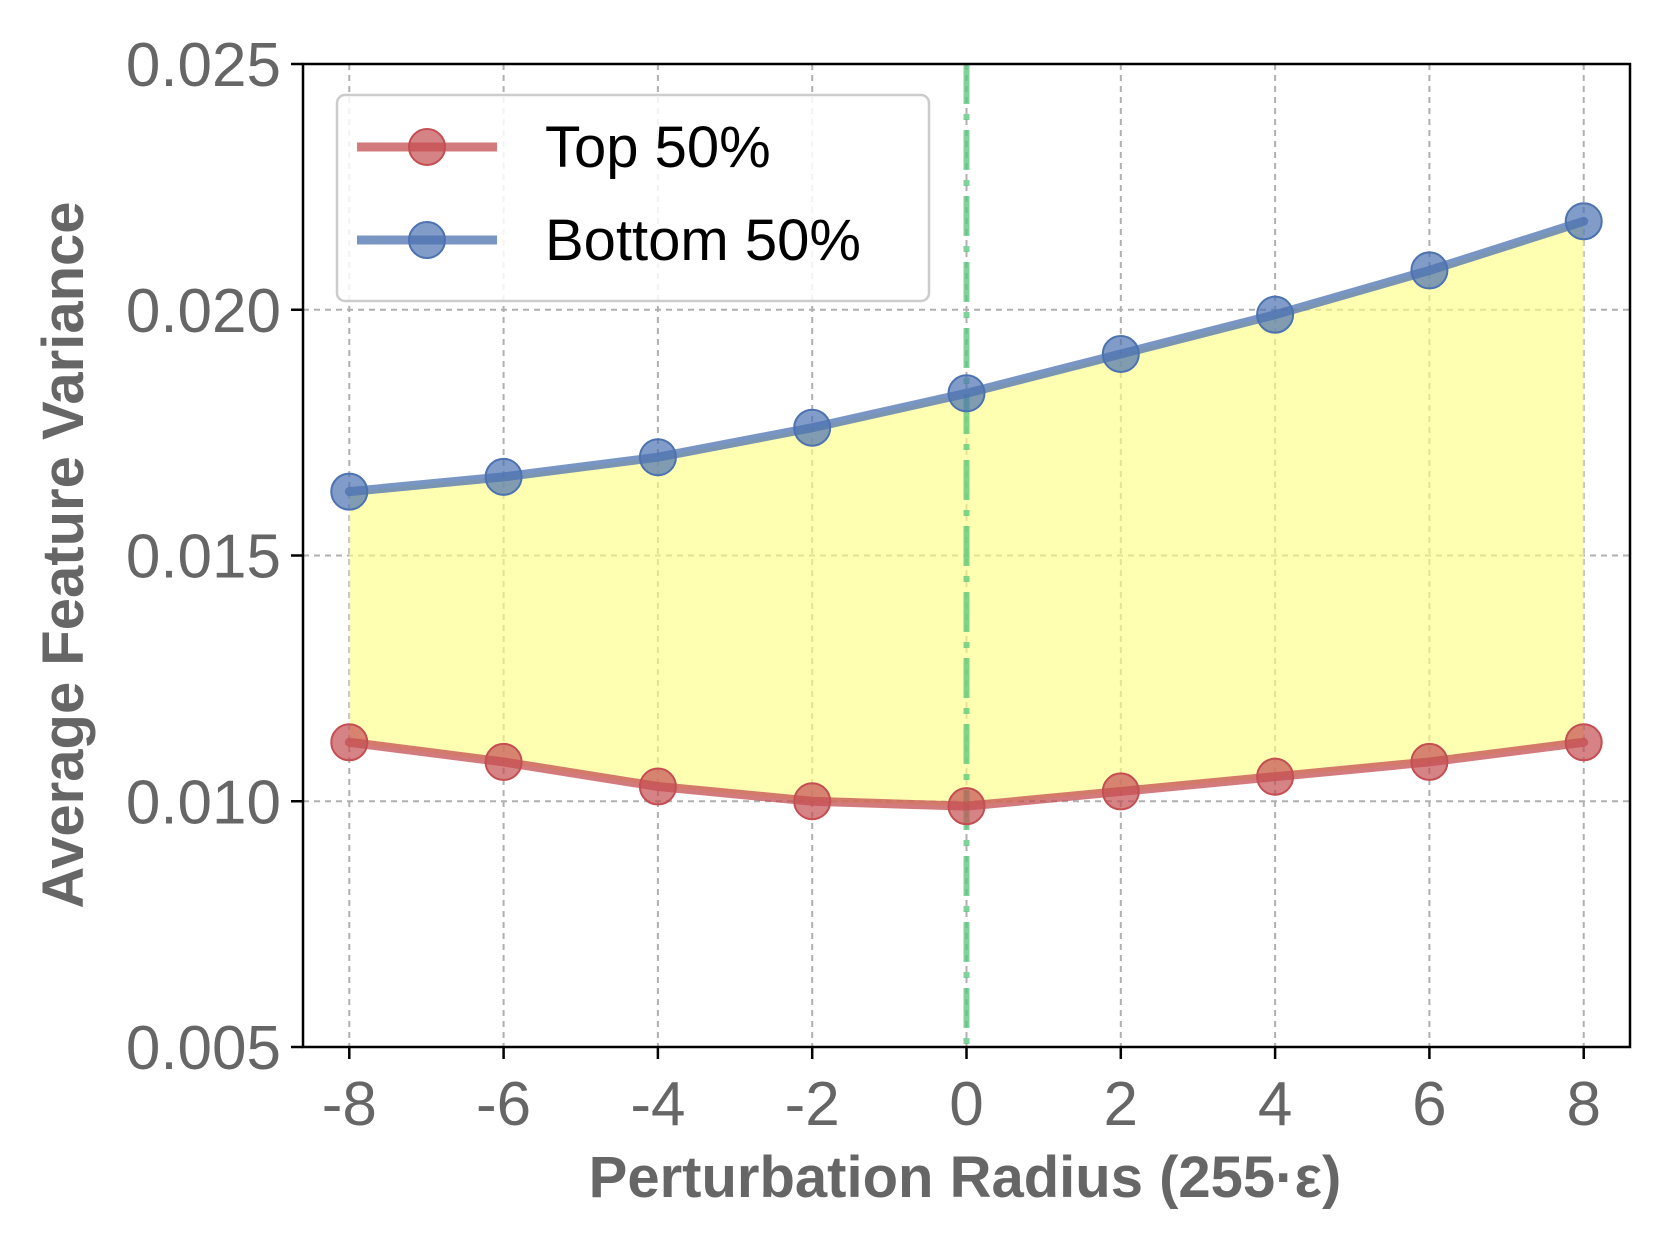 The width and height of the screenshot is (1660, 1245). What do you see at coordinates (503, 1104) in the screenshot?
I see `x-tick-label: -6` at bounding box center [503, 1104].